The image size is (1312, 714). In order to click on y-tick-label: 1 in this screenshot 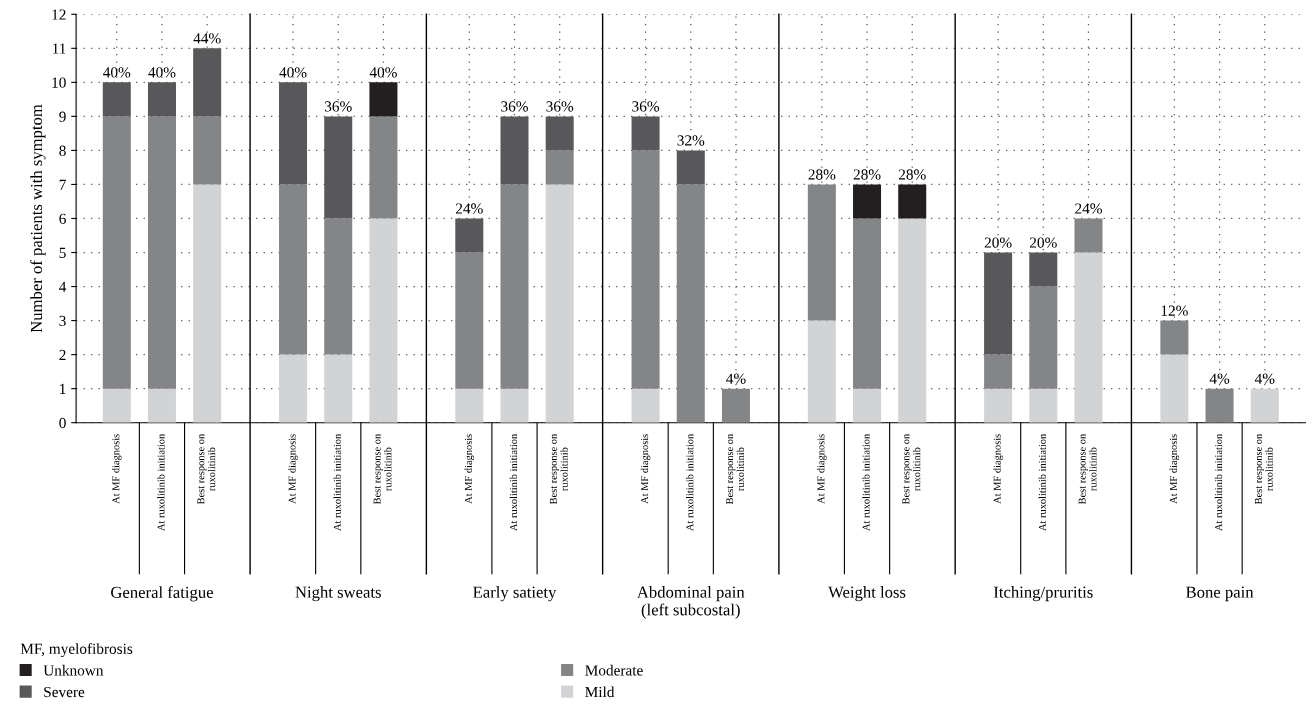, I will do `click(63, 388)`.